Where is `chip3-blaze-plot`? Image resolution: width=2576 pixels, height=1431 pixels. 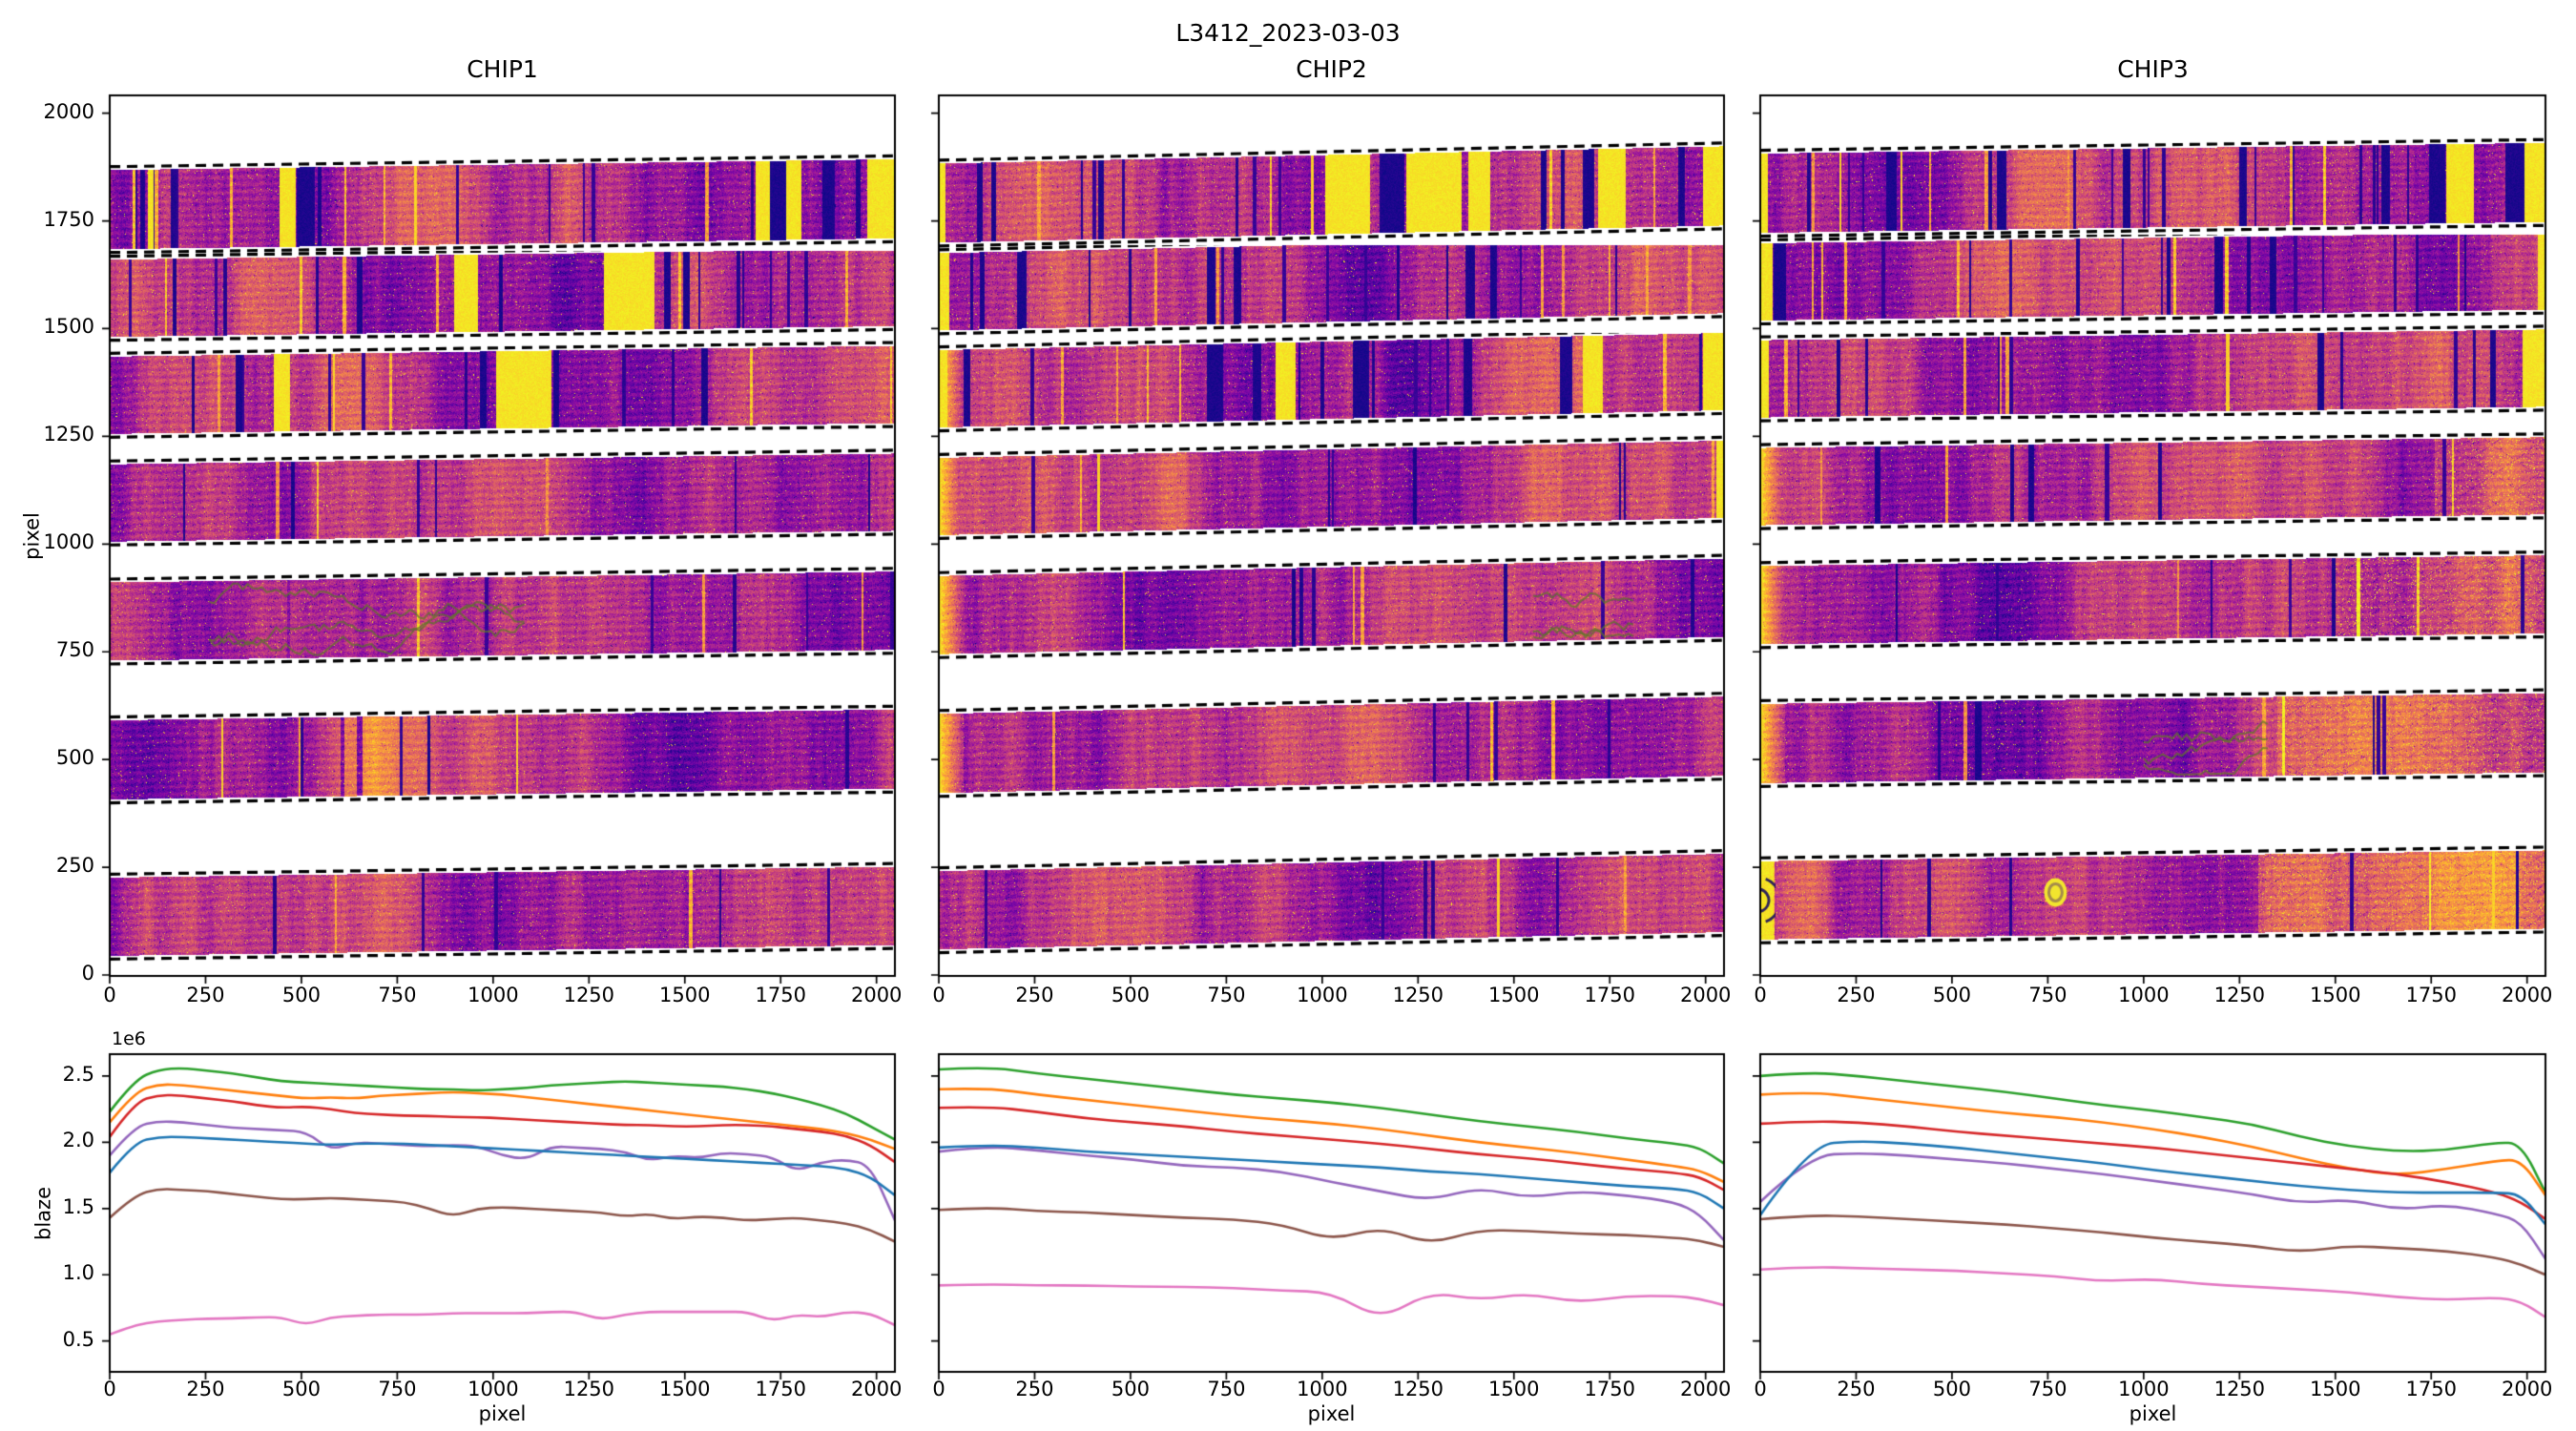
chip3-blaze-plot is located at coordinates (2153, 1213).